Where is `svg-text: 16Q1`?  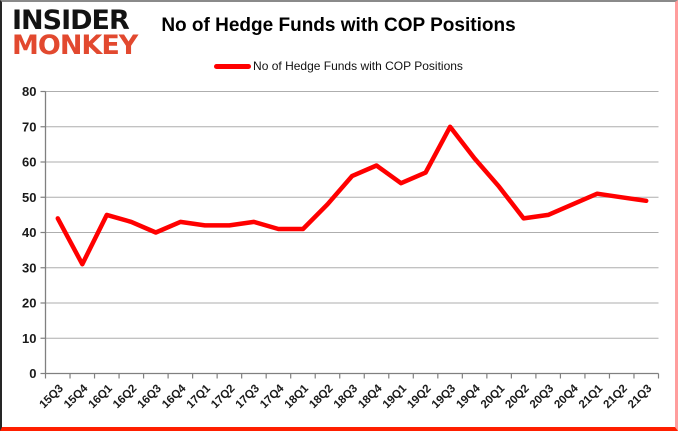 svg-text: 16Q1 is located at coordinates (101, 396).